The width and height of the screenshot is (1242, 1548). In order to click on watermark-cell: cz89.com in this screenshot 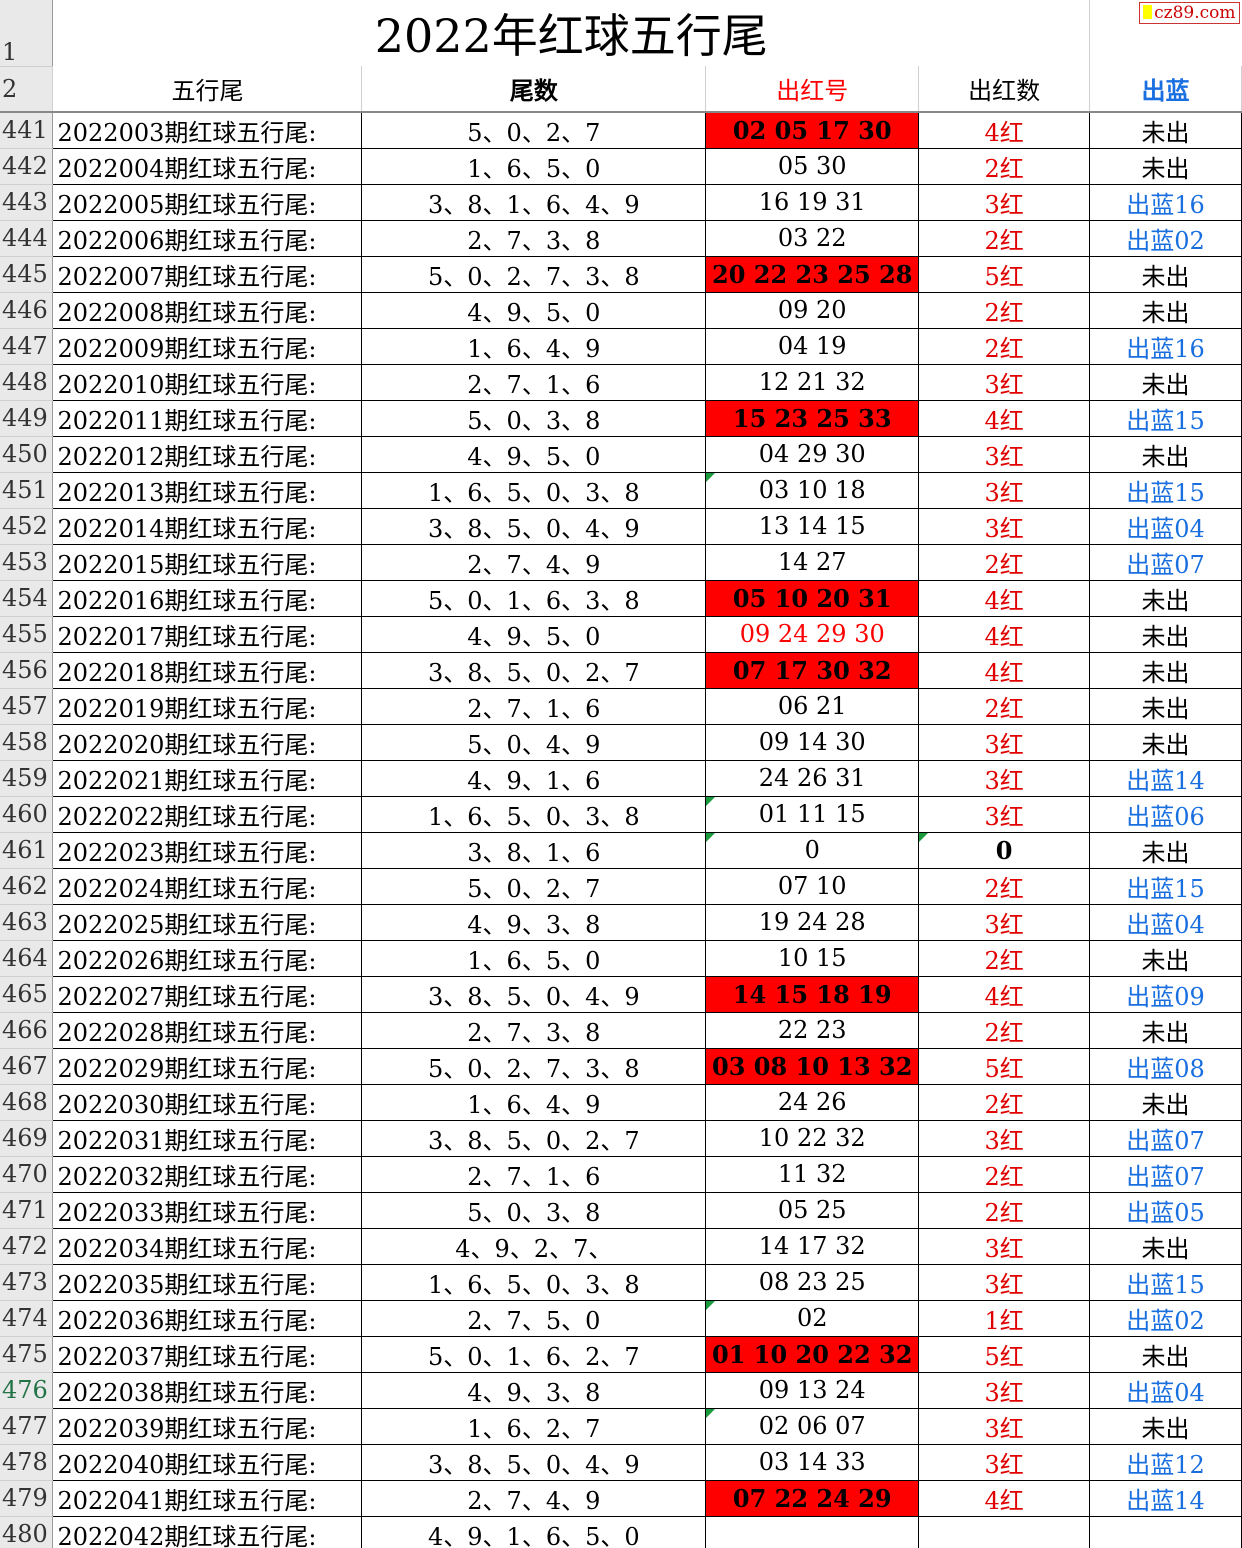, I will do `click(1166, 33)`.